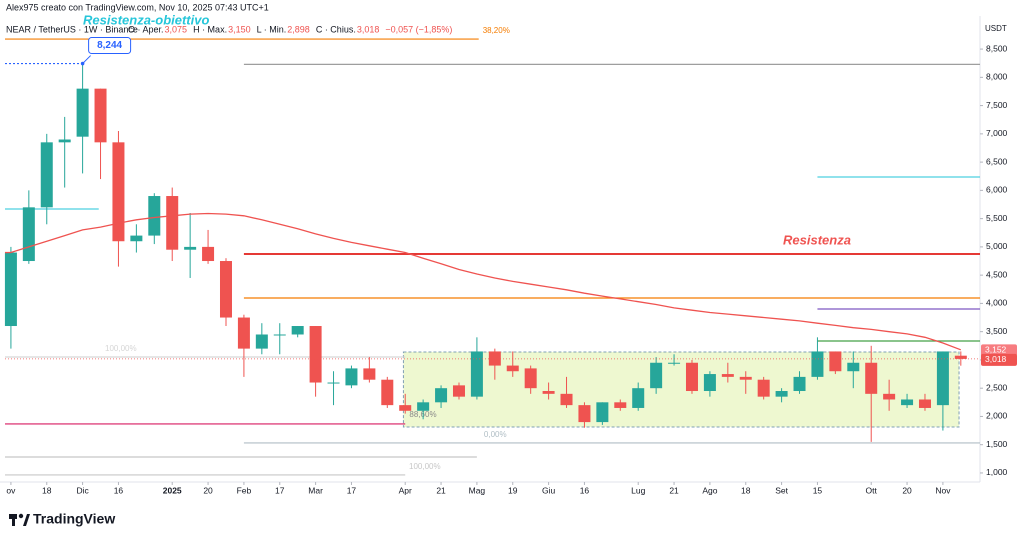 Image resolution: width=1024 pixels, height=539 pixels. What do you see at coordinates (997, 274) in the screenshot?
I see `y-tick-label: 4,500` at bounding box center [997, 274].